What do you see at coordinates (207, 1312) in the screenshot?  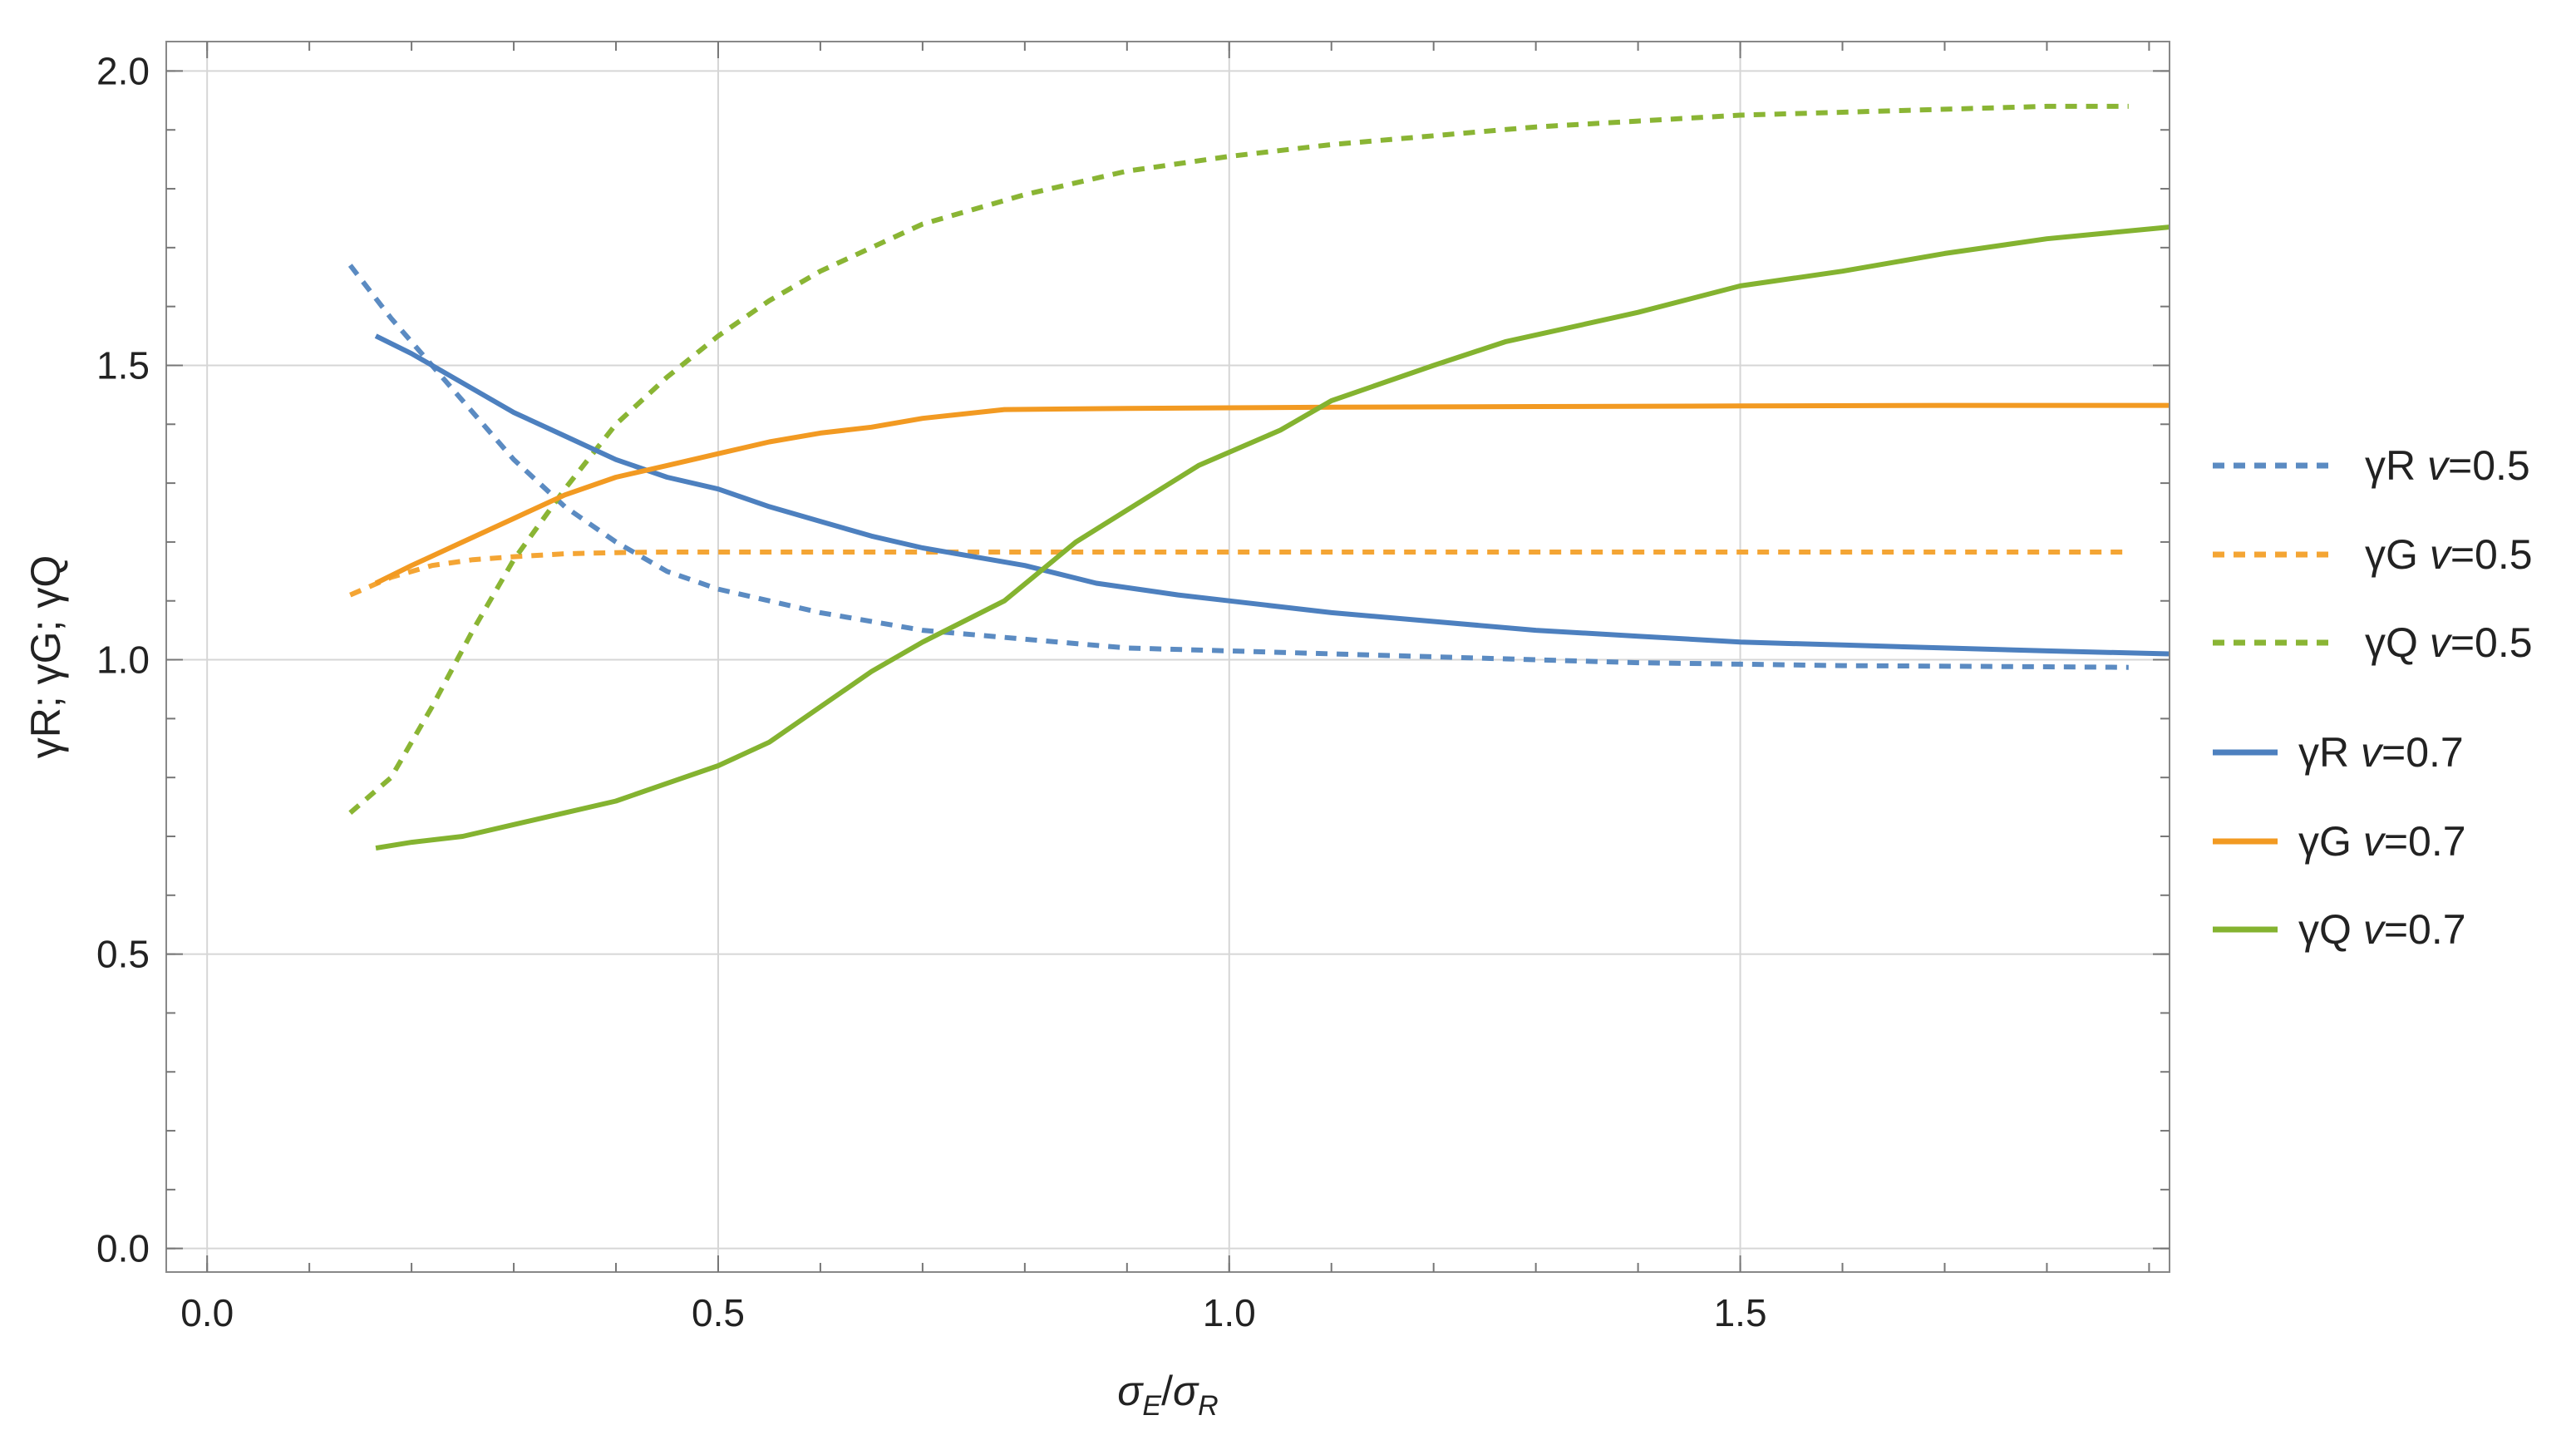 I see `x-tick-label: 0.0` at bounding box center [207, 1312].